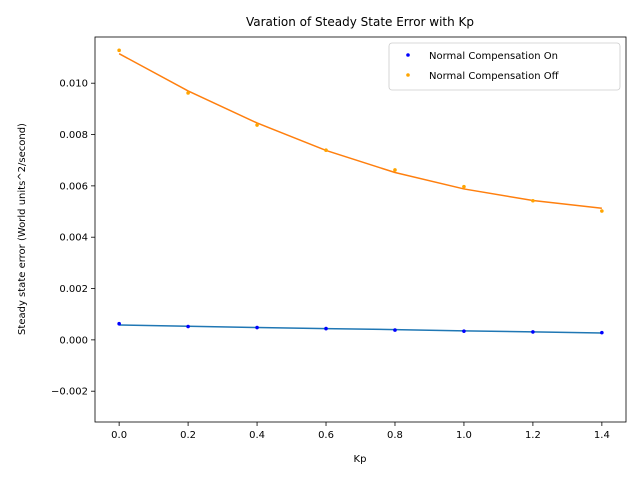 Image resolution: width=640 pixels, height=480 pixels. I want to click on x-tick-label: 1.2, so click(533, 435).